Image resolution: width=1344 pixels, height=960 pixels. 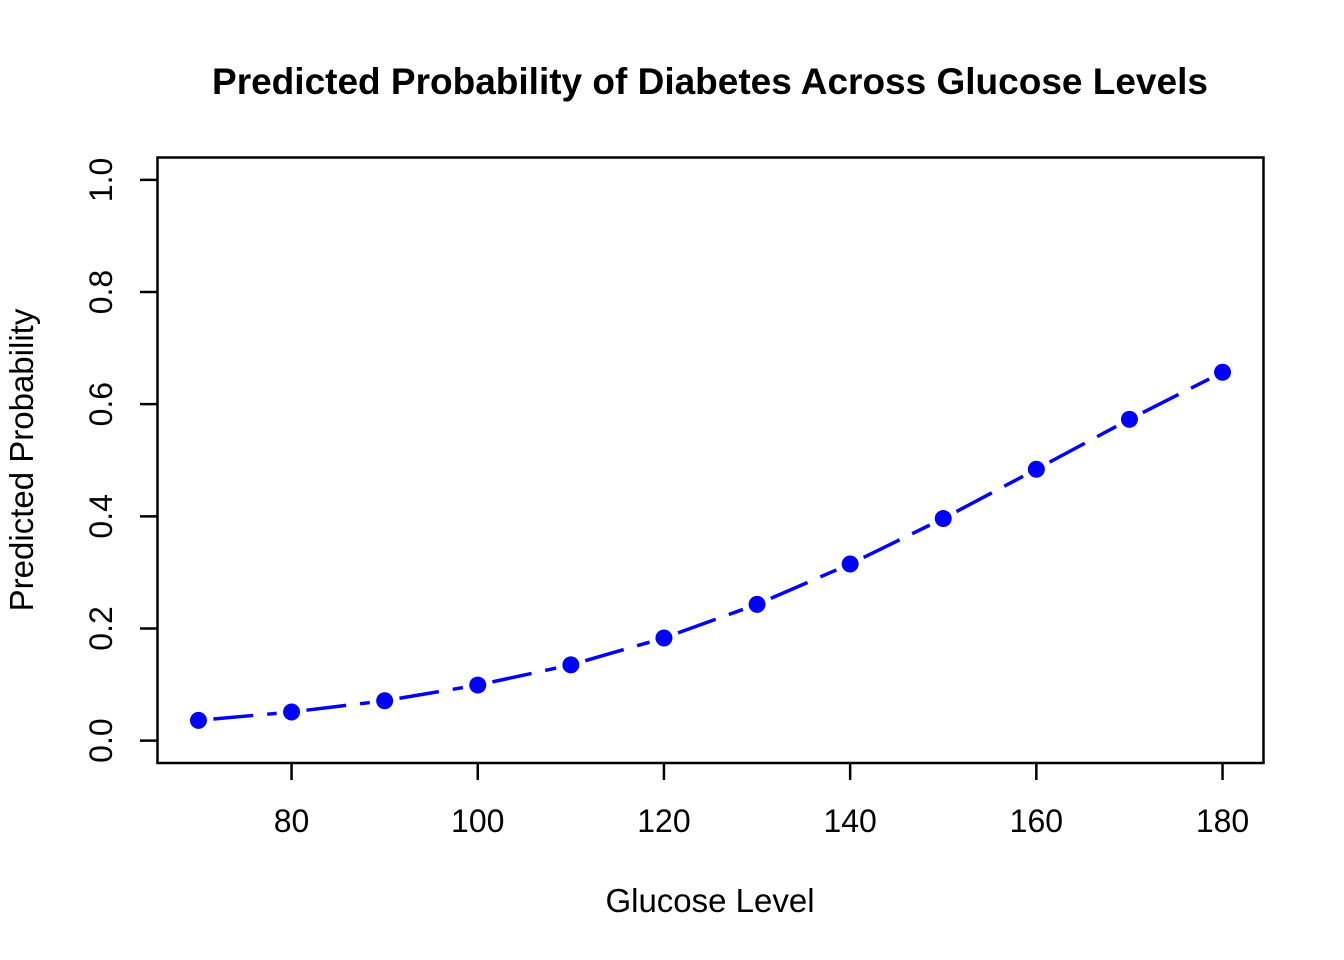 What do you see at coordinates (477, 821) in the screenshot?
I see `x-tick-label: 100` at bounding box center [477, 821].